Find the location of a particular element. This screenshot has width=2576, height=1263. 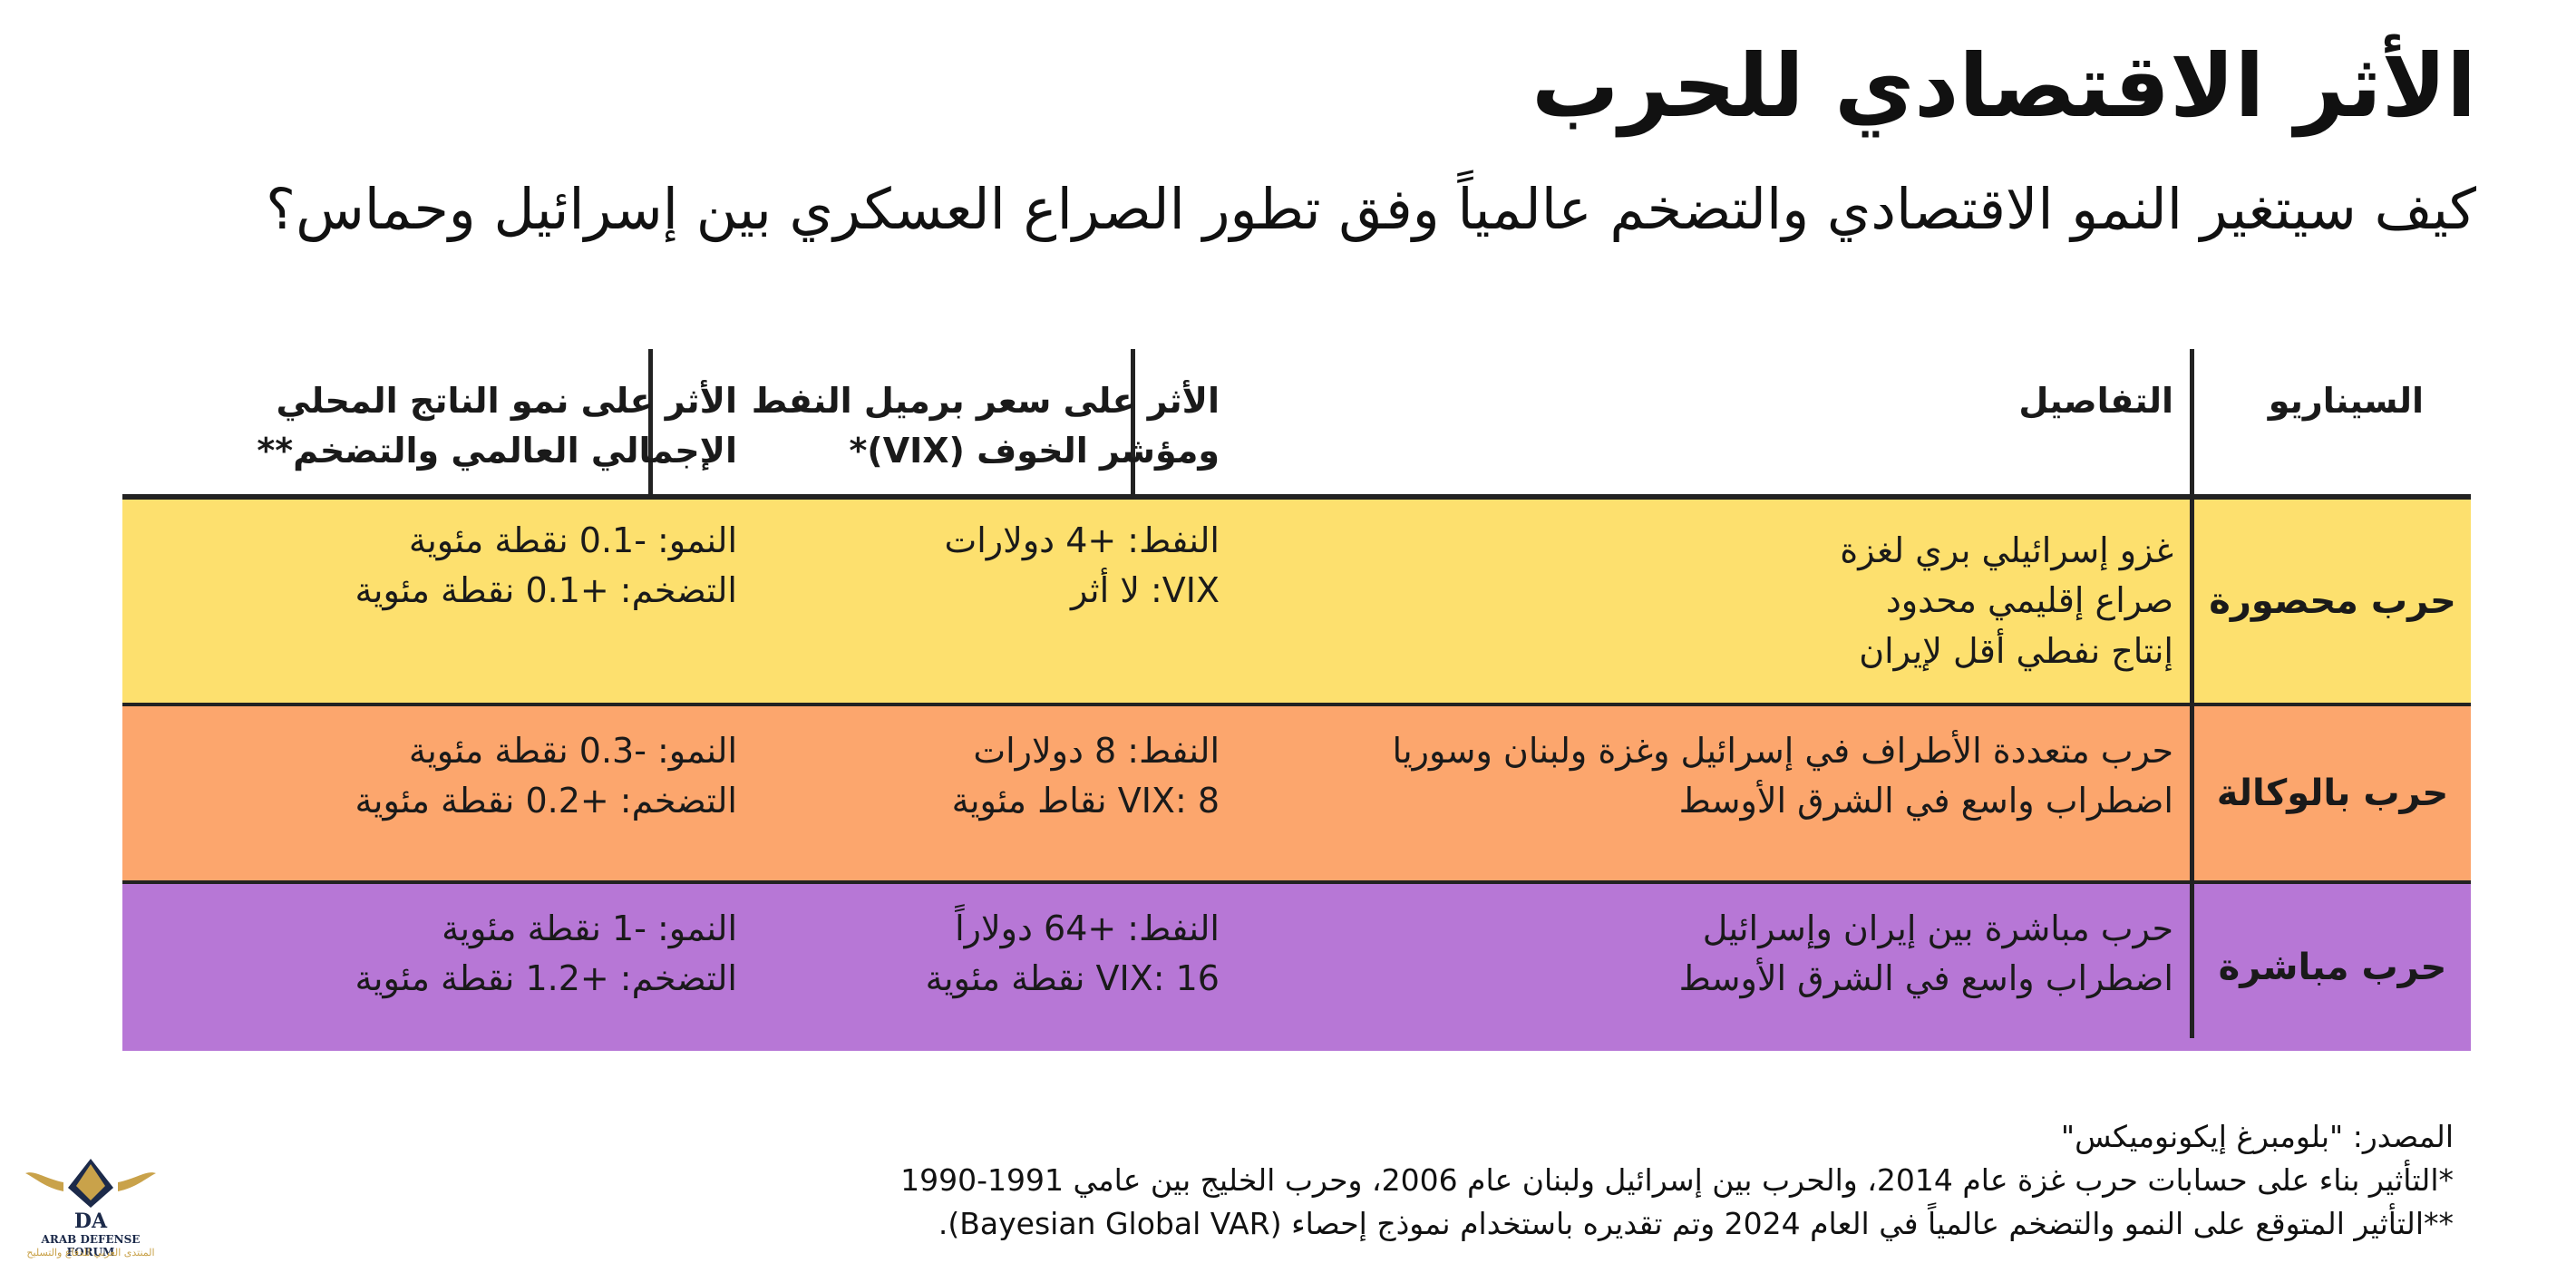

scenario-cell: حرب مباشرة is located at coordinates (2332, 967).